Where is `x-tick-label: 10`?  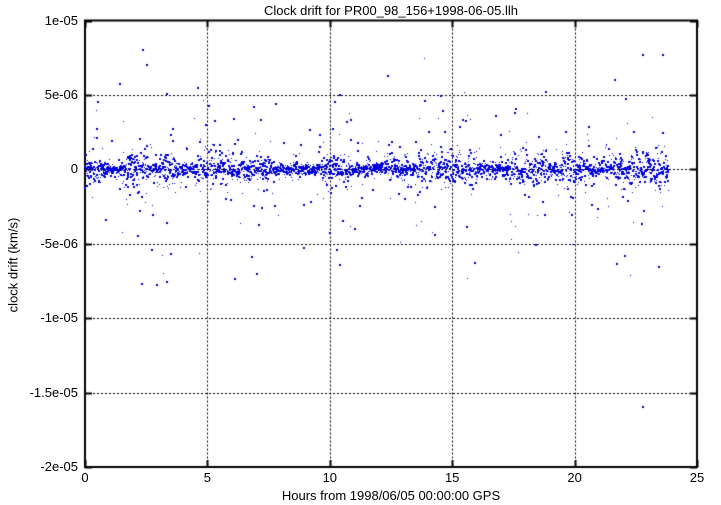
x-tick-label: 10 is located at coordinates (330, 477).